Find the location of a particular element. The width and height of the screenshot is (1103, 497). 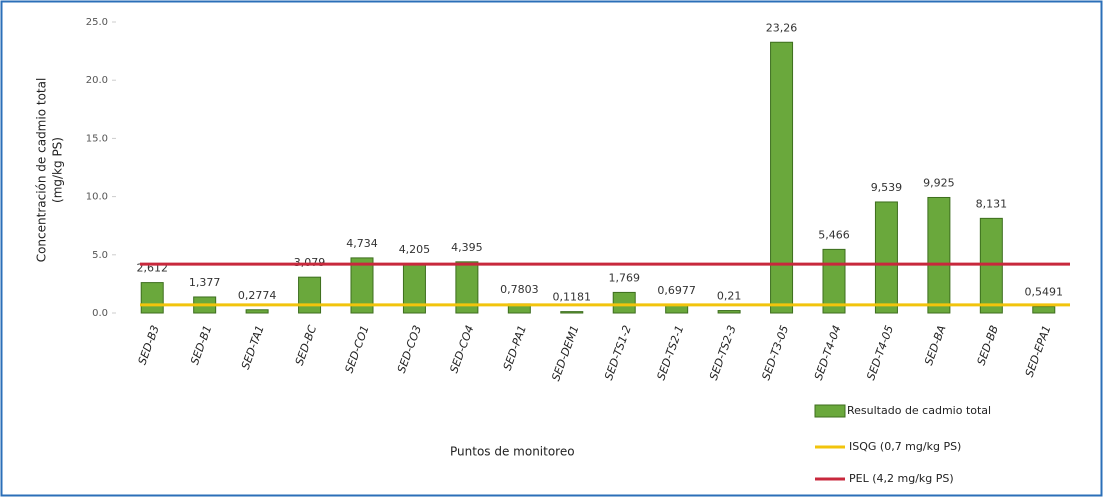

value-label: 0,7803 is located at coordinates (519, 289).